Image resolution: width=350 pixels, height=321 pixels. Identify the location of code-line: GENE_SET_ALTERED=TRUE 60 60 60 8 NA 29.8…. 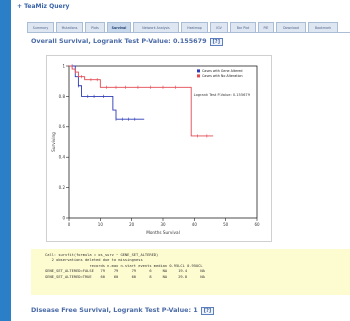
(125, 276).